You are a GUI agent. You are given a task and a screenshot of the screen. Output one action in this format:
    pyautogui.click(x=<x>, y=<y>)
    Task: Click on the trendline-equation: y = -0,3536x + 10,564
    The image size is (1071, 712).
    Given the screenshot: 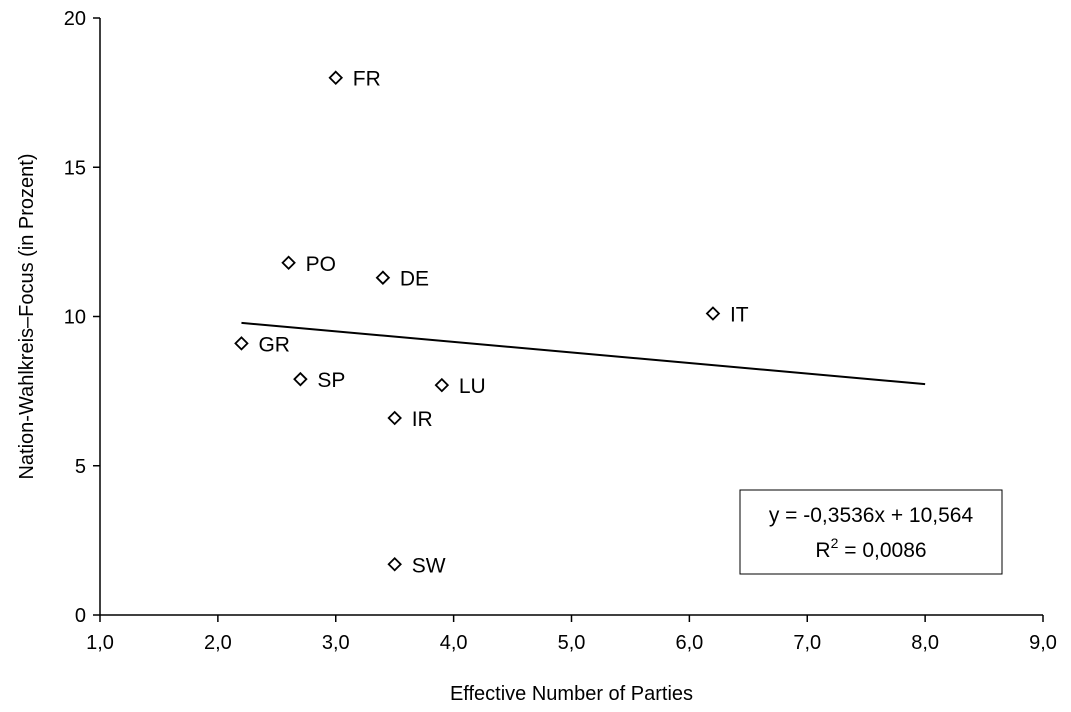 What is the action you would take?
    pyautogui.click(x=871, y=515)
    